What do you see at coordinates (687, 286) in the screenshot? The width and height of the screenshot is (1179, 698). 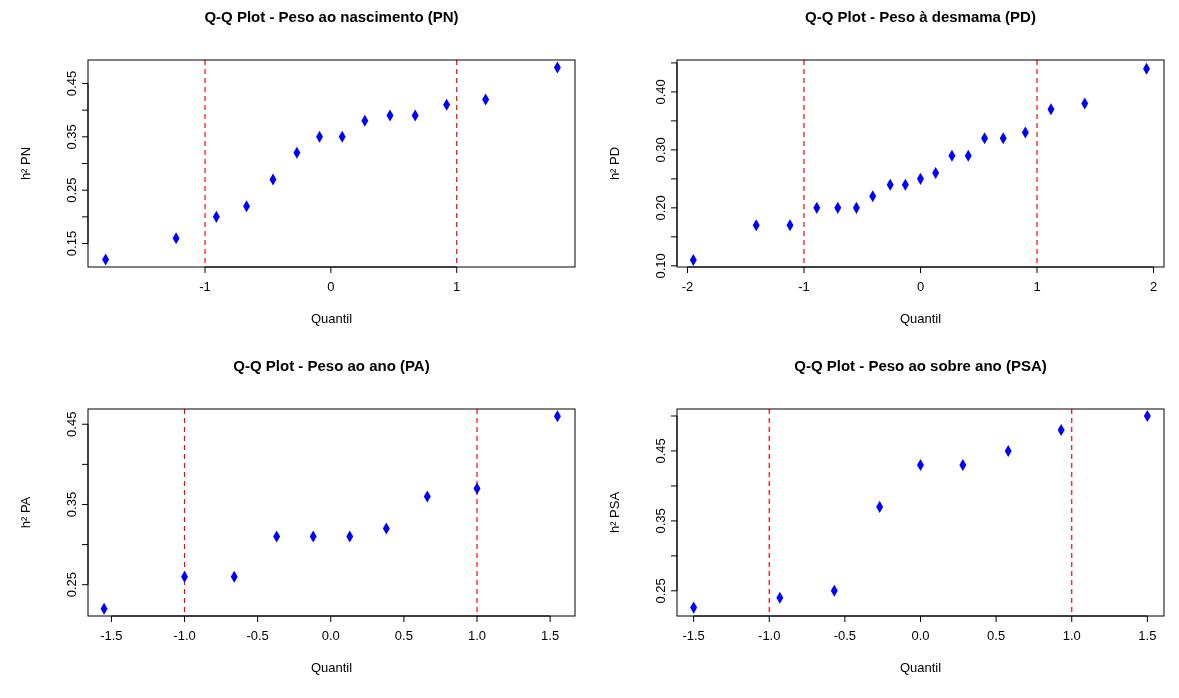 I see `x-tick-label: -2` at bounding box center [687, 286].